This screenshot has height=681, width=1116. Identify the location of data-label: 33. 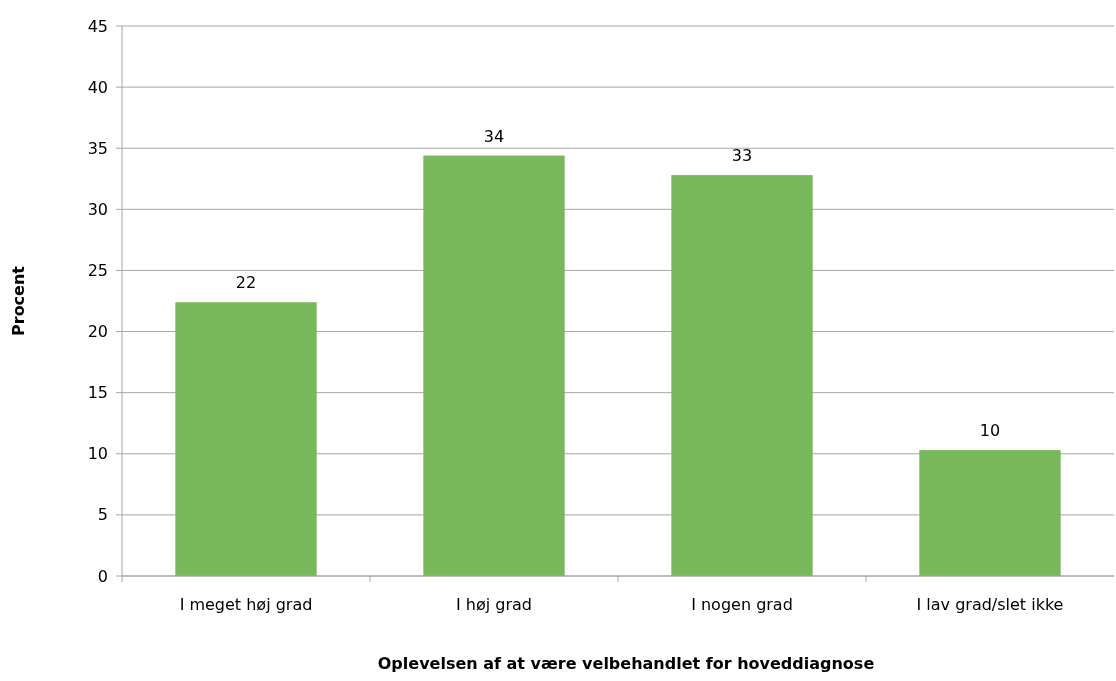
(742, 156).